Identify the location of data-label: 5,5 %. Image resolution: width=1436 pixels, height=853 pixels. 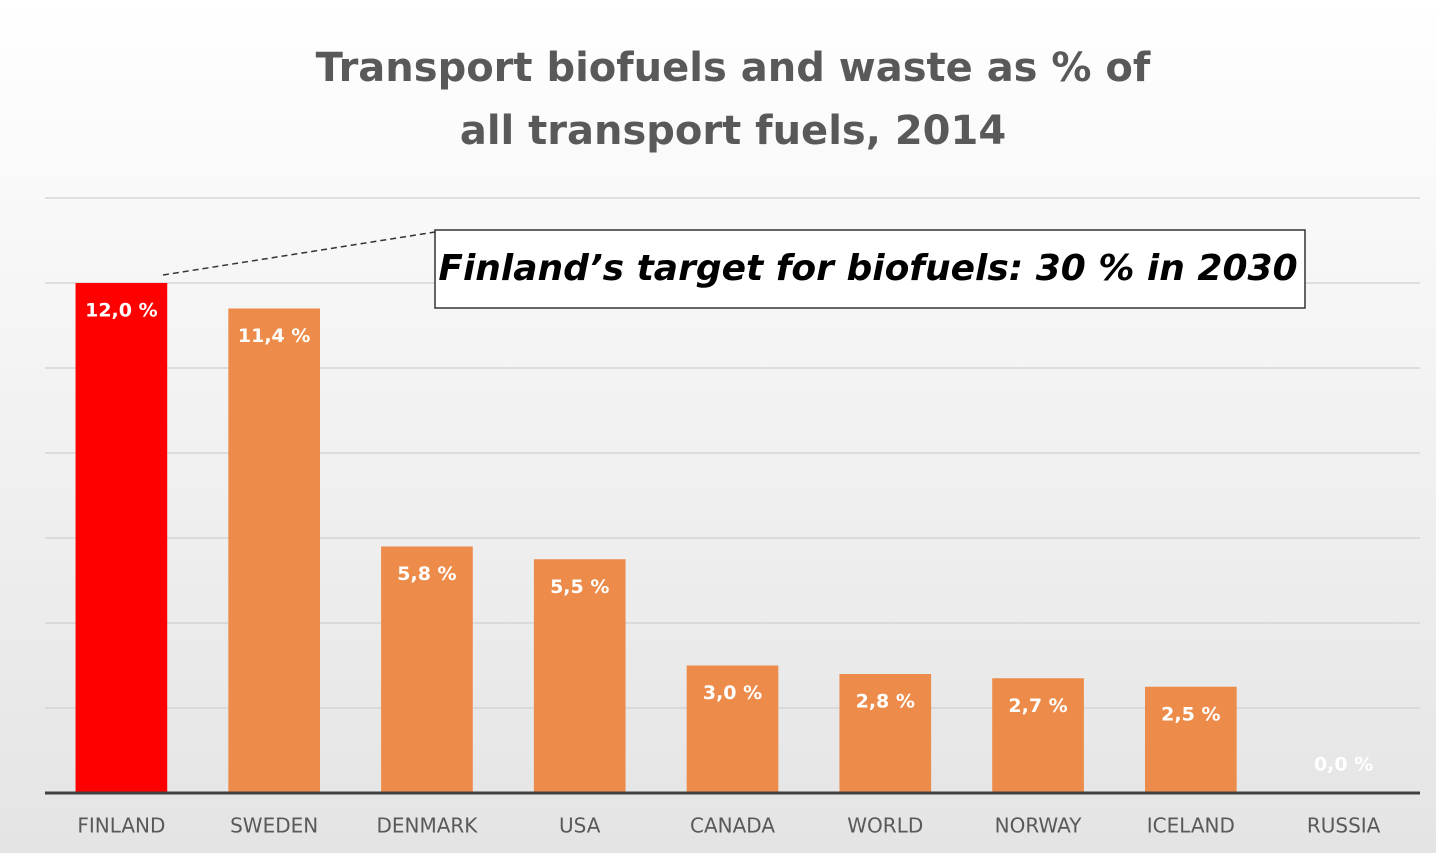
(579, 587).